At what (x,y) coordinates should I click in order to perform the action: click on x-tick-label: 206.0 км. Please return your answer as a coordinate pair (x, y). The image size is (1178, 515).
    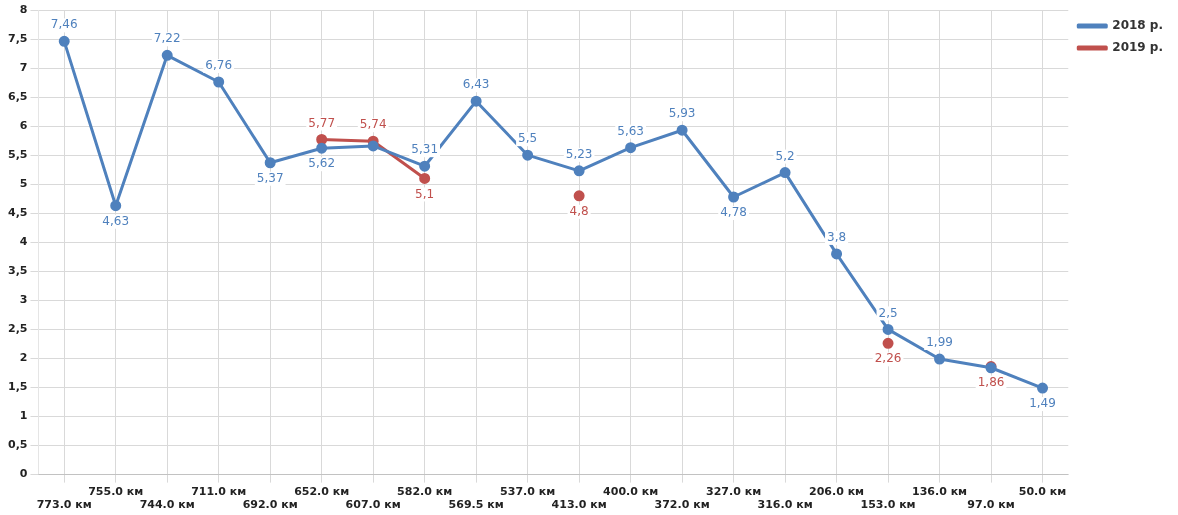
    Looking at the image, I should click on (837, 492).